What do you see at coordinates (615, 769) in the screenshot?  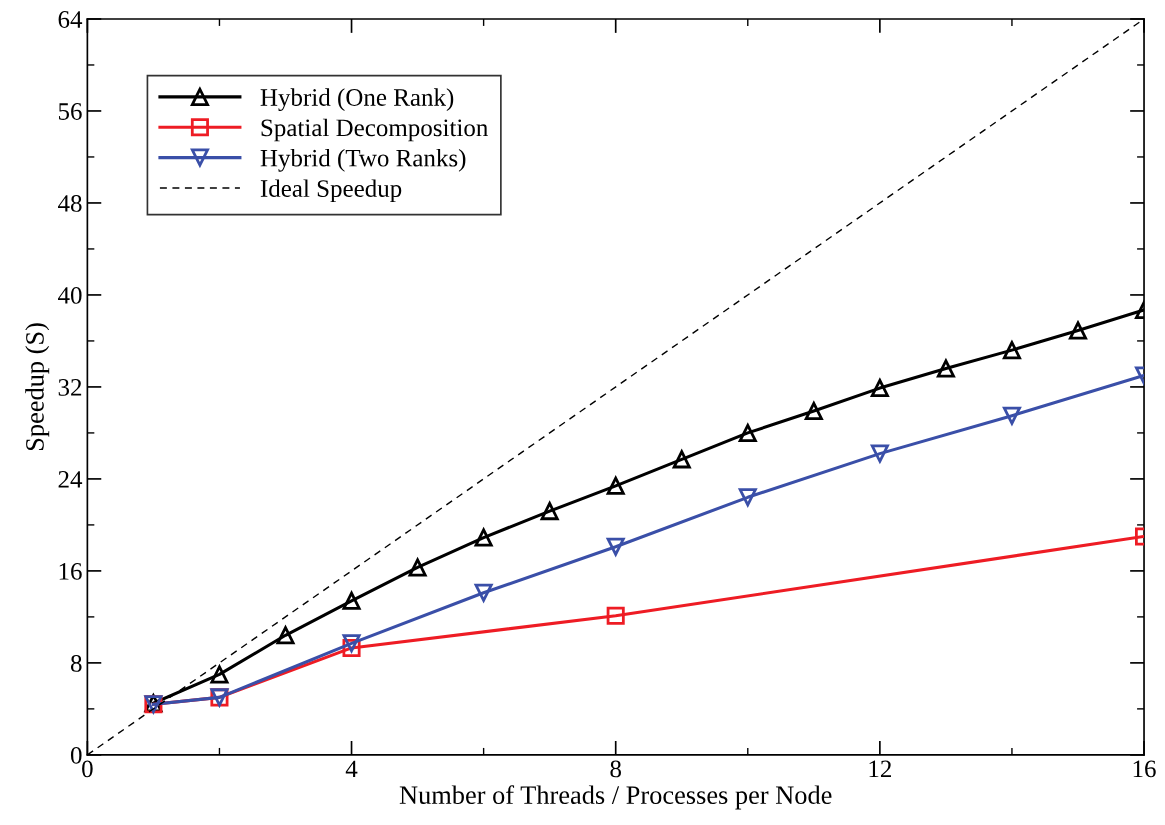 I see `x-tick-label: 8` at bounding box center [615, 769].